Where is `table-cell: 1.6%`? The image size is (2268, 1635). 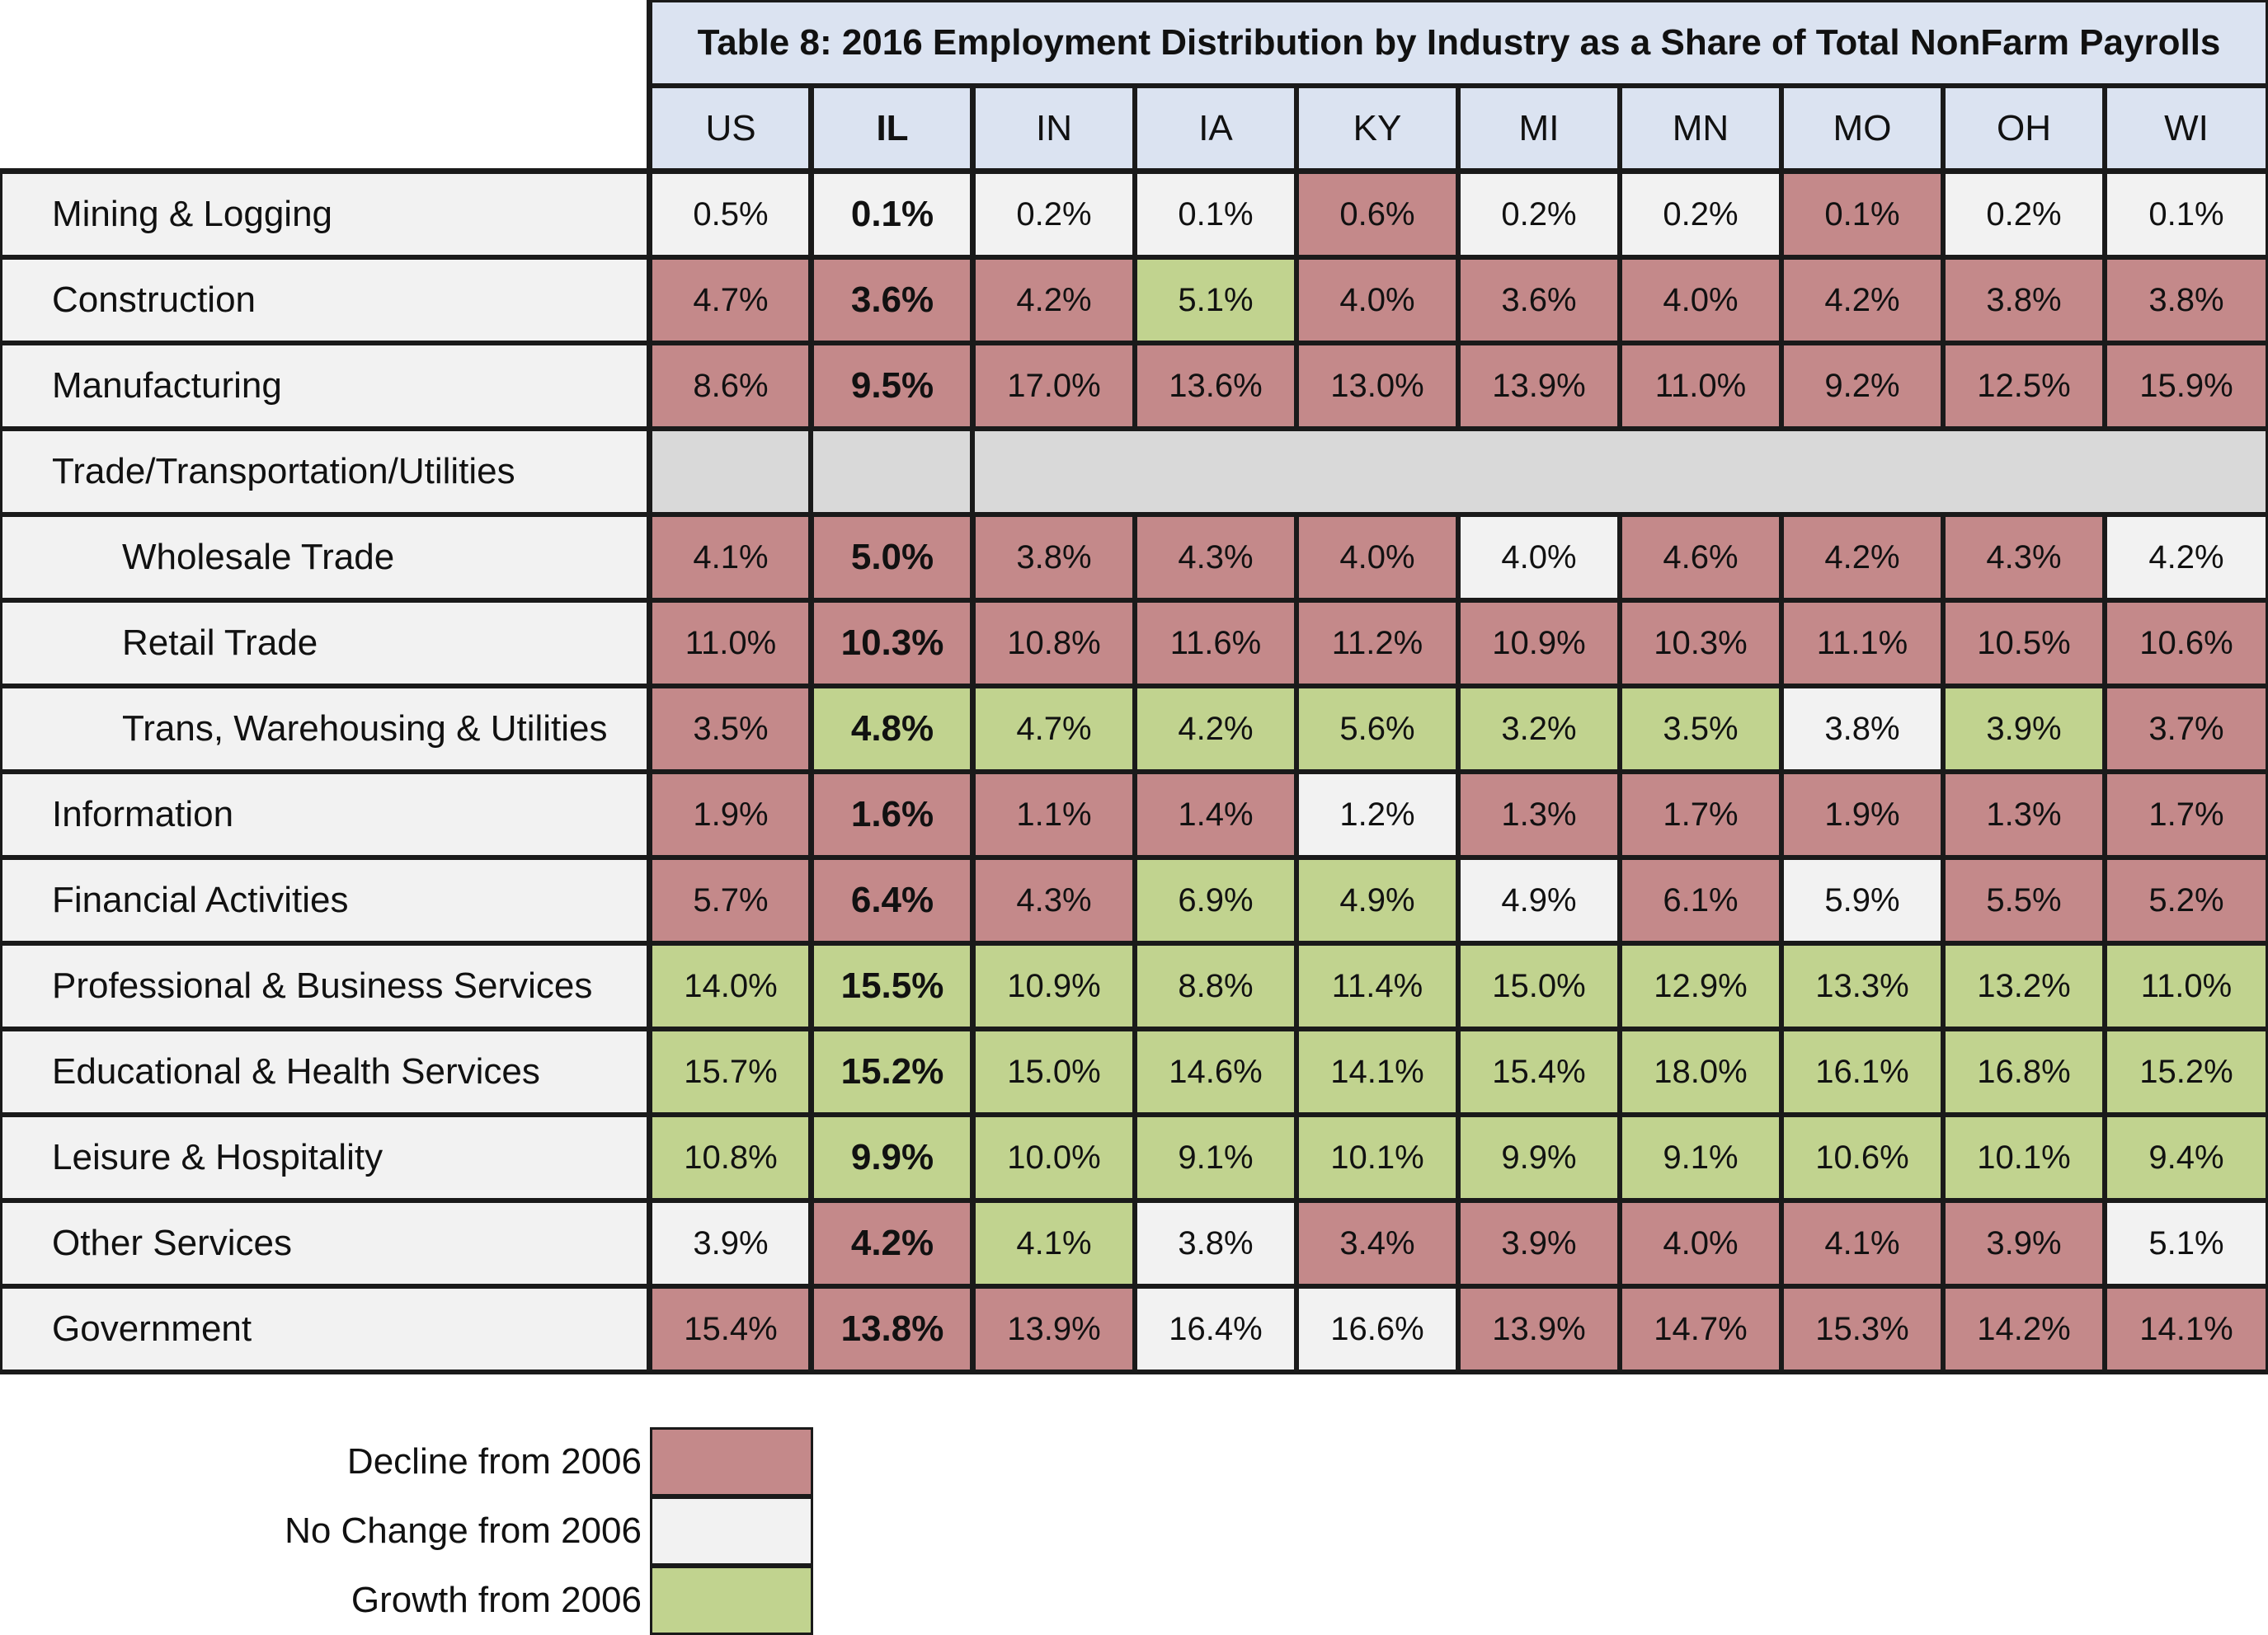
table-cell: 1.6% is located at coordinates (892, 814).